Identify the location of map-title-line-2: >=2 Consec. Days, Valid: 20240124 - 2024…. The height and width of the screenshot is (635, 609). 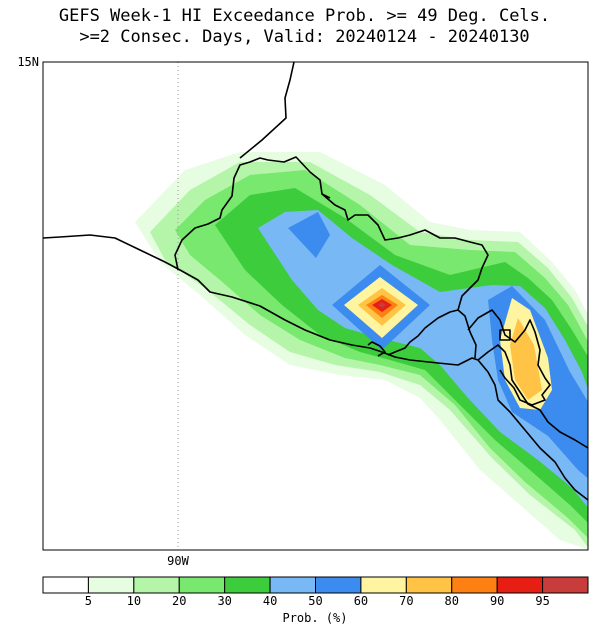
(304, 37).